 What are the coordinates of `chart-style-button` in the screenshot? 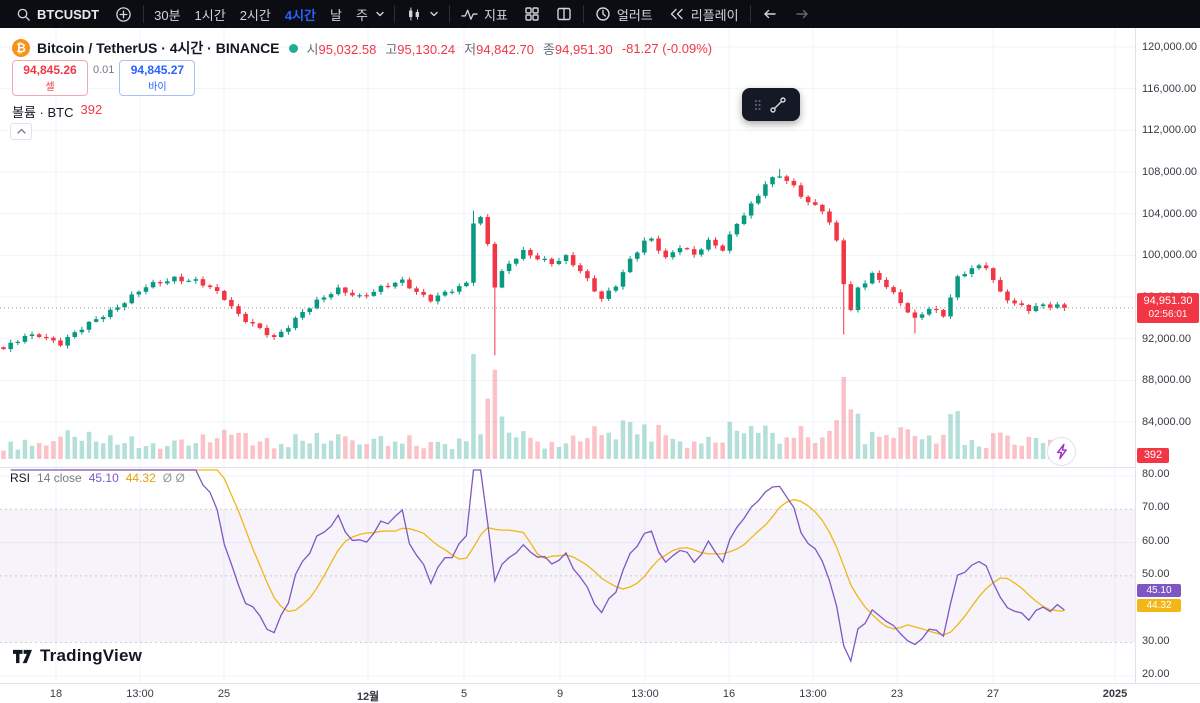 It's located at (422, 14).